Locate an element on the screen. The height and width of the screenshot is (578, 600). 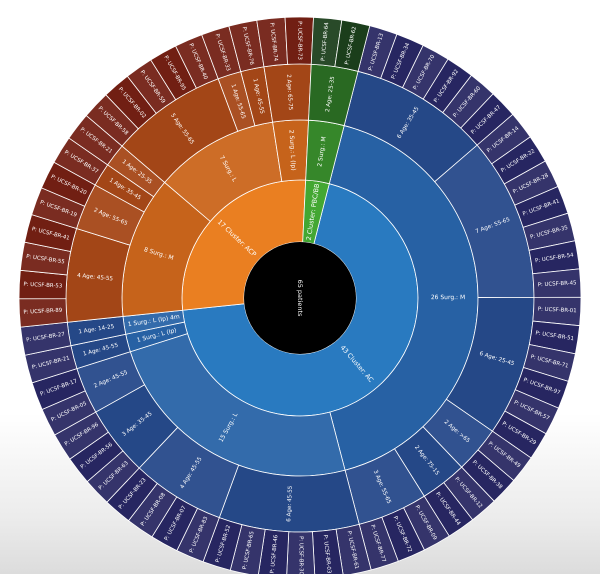
sunburst-label-2-surg-l-ip: 2 Surg.: L (Ip) is located at coordinates (292, 150).